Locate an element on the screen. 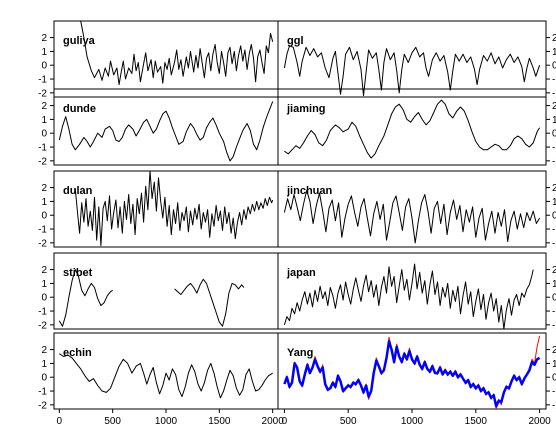 The height and width of the screenshot is (445, 556). panel-dulan: dulan -2 -1 0 1 2 is located at coordinates (158, 209).